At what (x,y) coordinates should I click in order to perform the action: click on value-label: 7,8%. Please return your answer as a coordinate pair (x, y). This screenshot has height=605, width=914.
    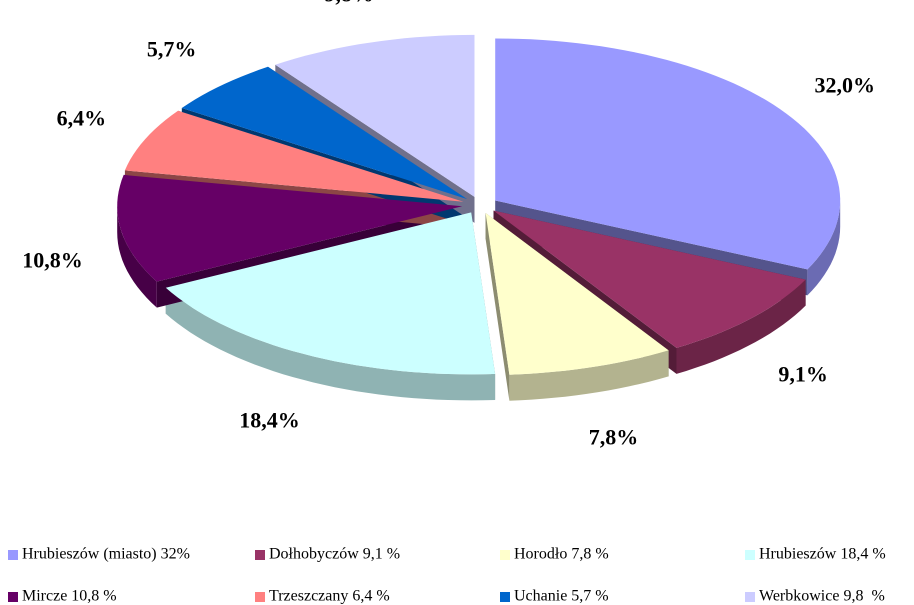
    Looking at the image, I should click on (614, 436).